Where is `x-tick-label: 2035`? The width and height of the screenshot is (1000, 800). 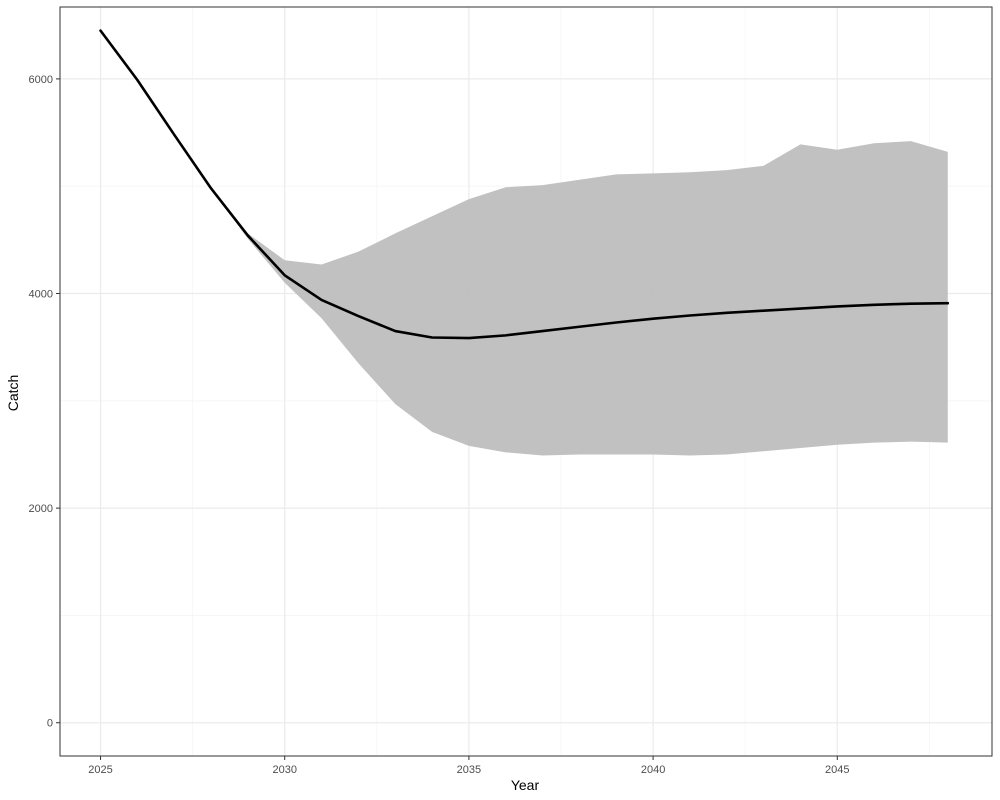 x-tick-label: 2035 is located at coordinates (469, 770).